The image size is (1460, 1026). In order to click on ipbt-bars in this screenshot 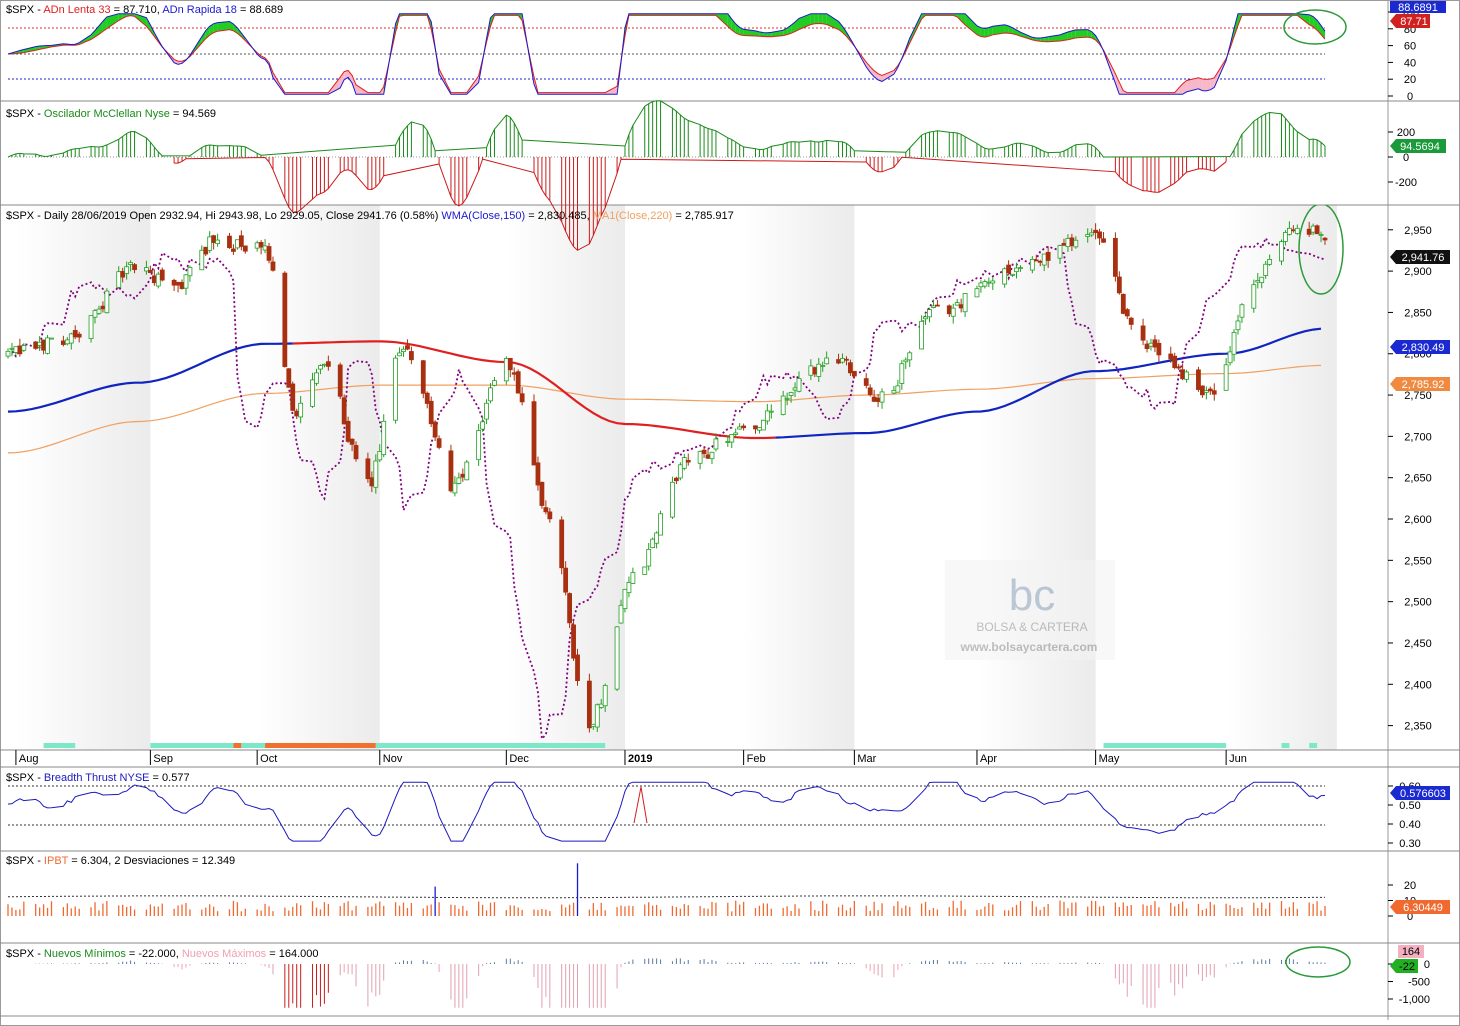, I will do `click(666, 889)`.